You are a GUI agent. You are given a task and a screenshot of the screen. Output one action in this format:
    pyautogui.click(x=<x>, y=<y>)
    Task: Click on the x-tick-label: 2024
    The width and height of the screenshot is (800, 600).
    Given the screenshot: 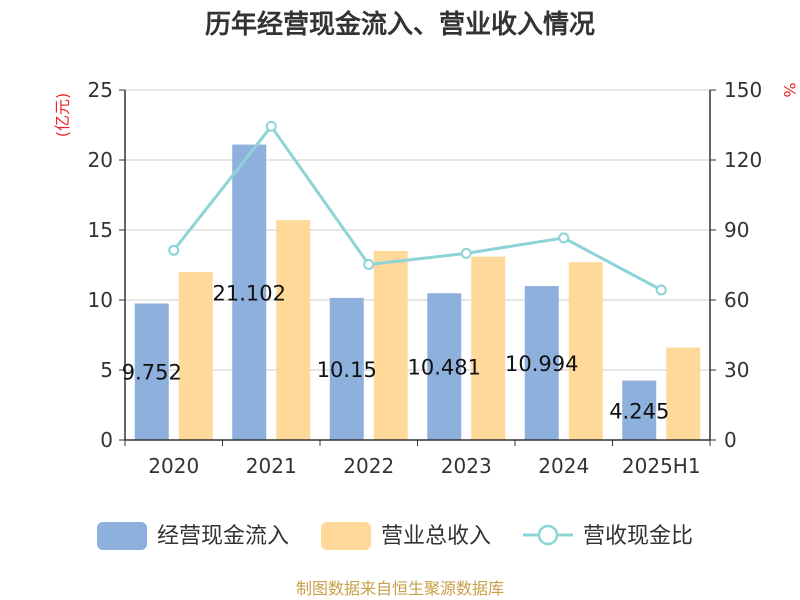 What is the action you would take?
    pyautogui.click(x=563, y=466)
    